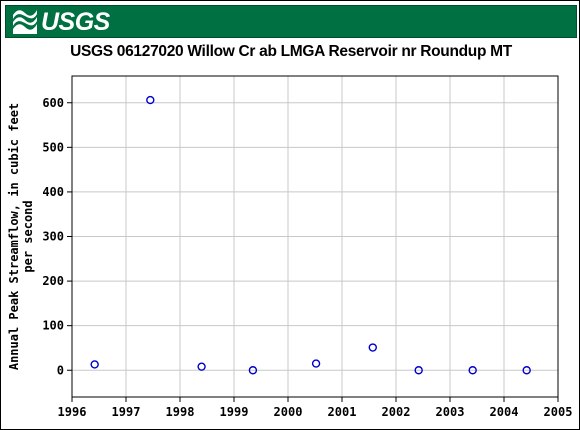 The image size is (580, 430). What do you see at coordinates (25, 22) in the screenshot?
I see `usgs-wave-logo-icon` at bounding box center [25, 22].